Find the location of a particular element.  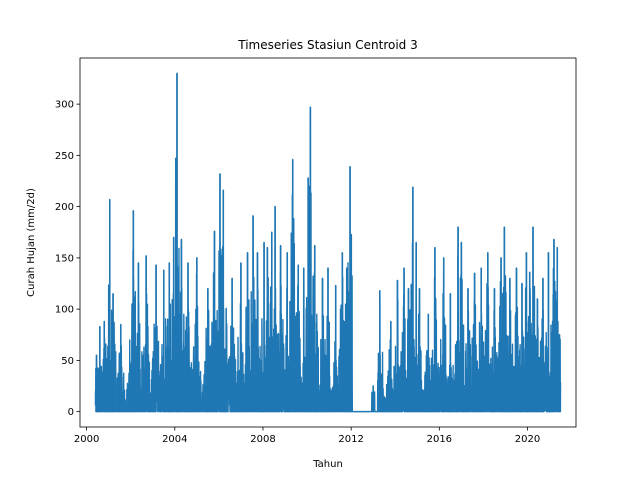

y-tick-label: 50 is located at coordinates (67, 361).